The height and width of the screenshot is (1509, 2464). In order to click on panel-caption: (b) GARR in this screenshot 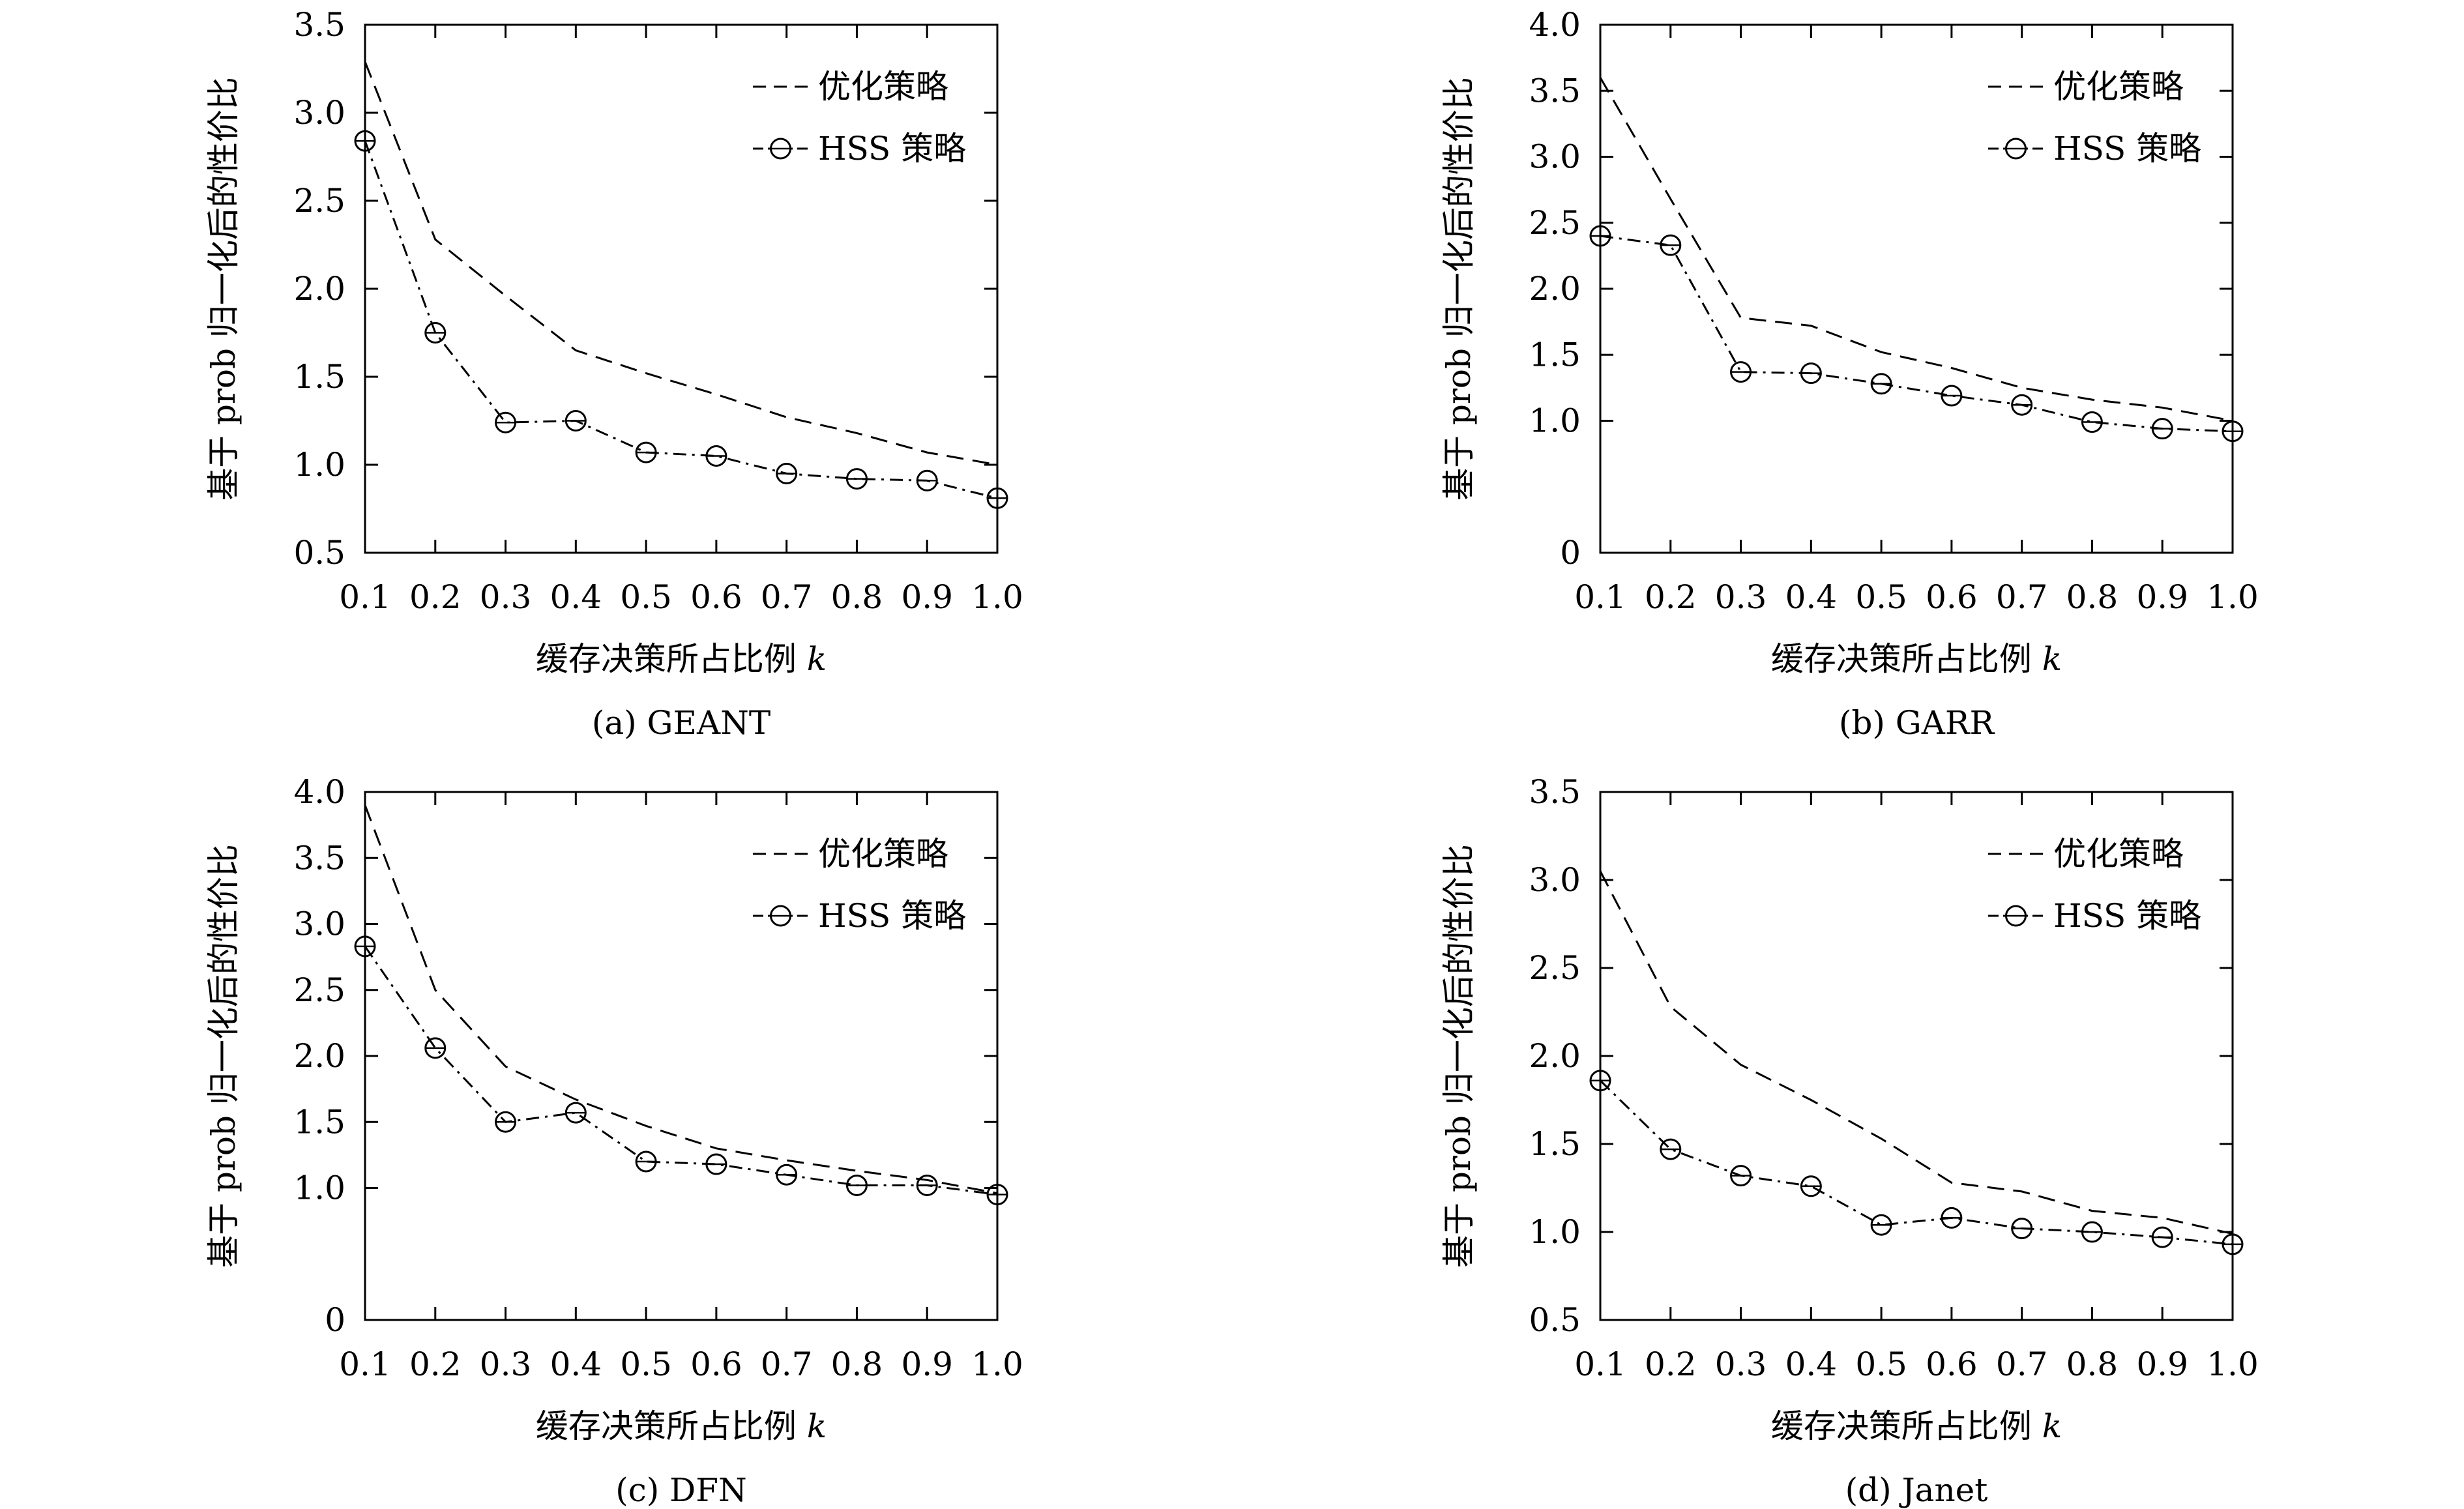, I will do `click(1917, 723)`.